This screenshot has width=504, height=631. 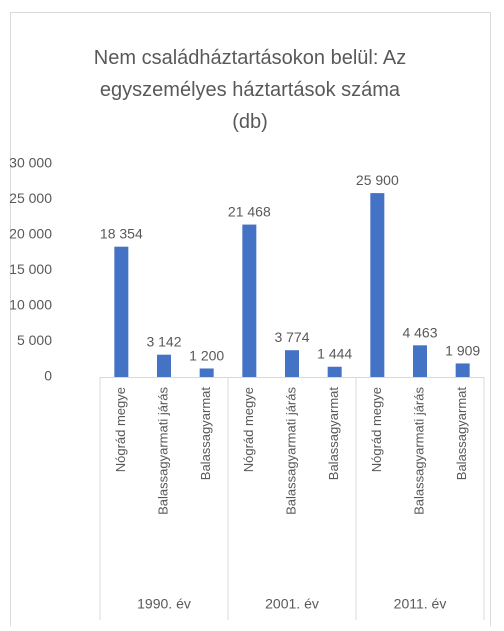 What do you see at coordinates (291, 337) in the screenshot?
I see `data-label: 3 774` at bounding box center [291, 337].